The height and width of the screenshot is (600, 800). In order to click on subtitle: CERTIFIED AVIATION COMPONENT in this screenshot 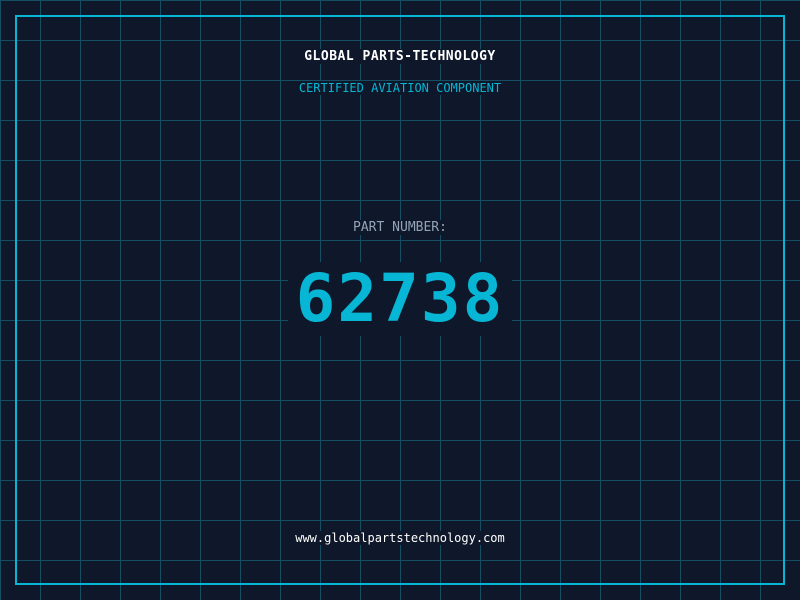, I will do `click(400, 88)`.